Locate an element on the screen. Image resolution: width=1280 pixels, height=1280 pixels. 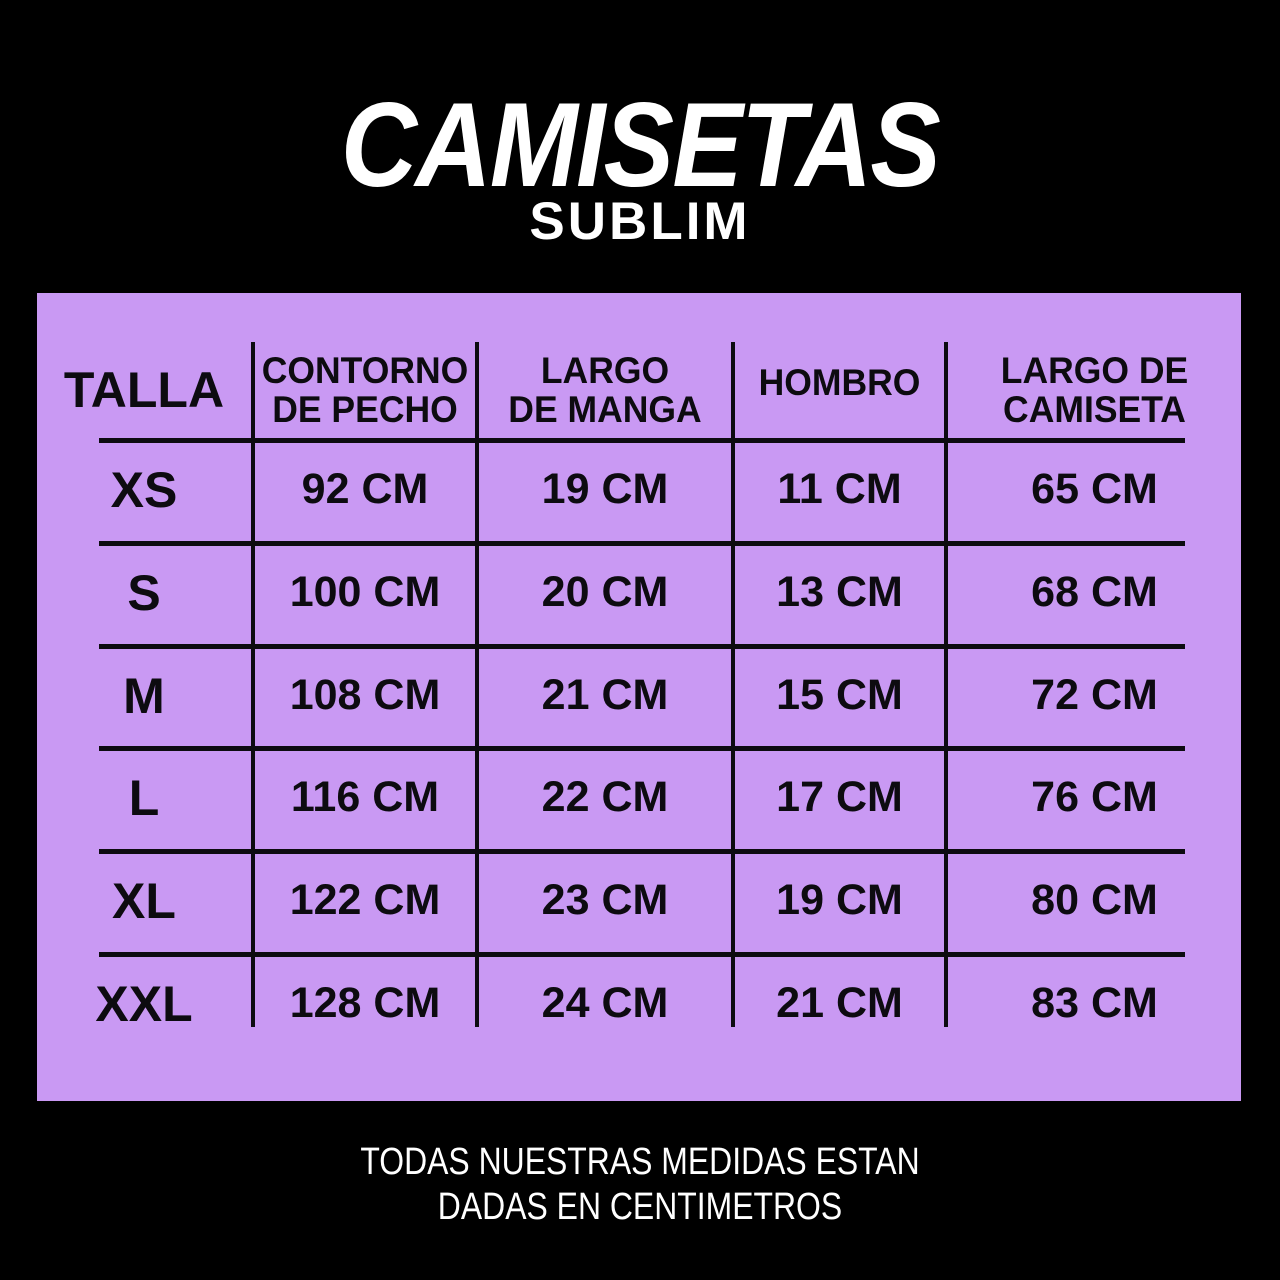
length-value: 83 CM is located at coordinates (1094, 1003).